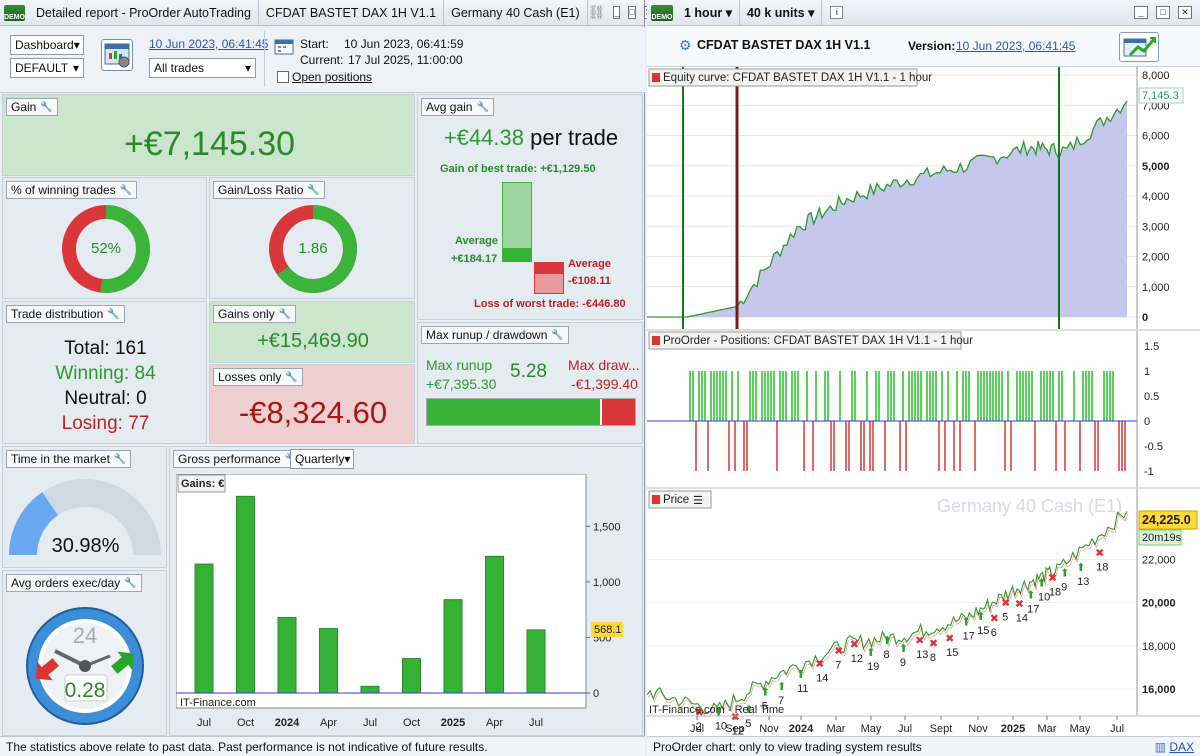 The width and height of the screenshot is (1200, 756). Describe the element at coordinates (516, 12) in the screenshot. I see `instrument-tab: Germany 40 Cash (E1)` at that location.